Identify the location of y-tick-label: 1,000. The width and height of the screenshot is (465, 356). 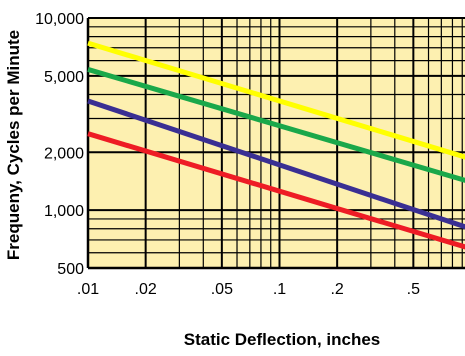
(64, 211).